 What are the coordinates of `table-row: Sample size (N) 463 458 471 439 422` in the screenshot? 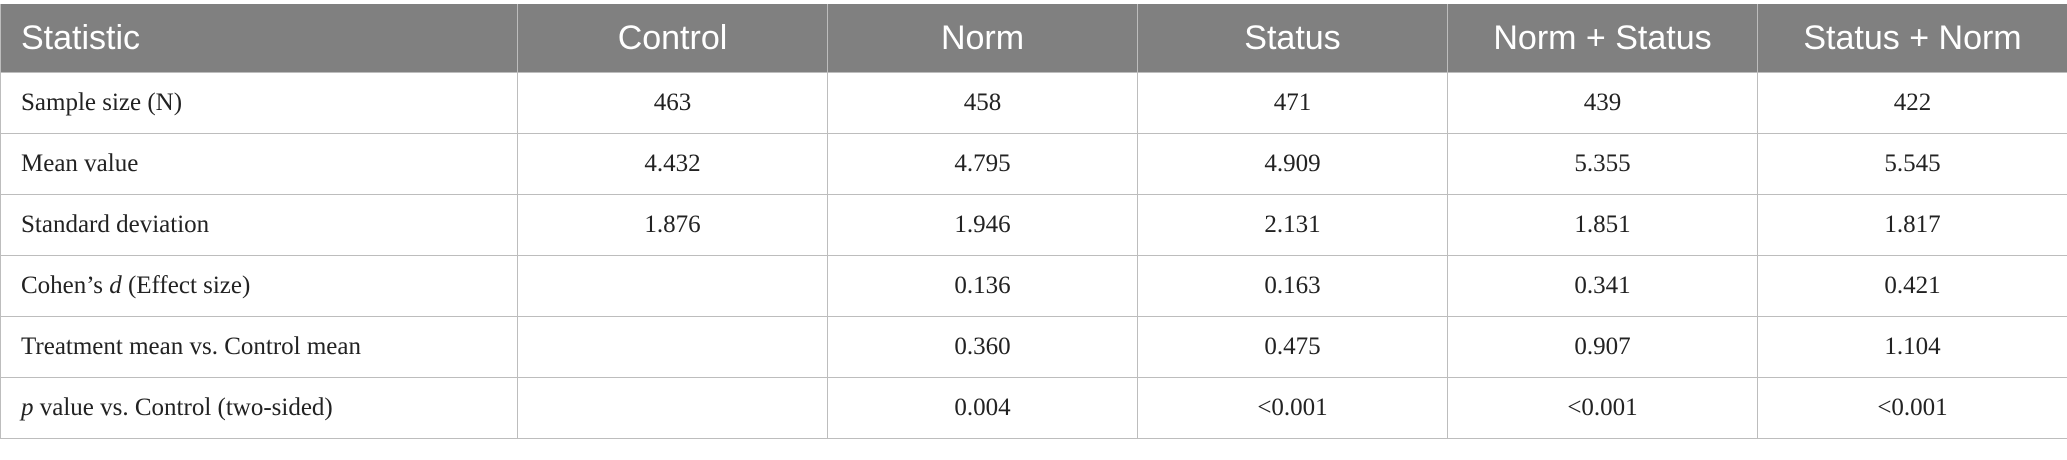 It's located at (1033, 103).